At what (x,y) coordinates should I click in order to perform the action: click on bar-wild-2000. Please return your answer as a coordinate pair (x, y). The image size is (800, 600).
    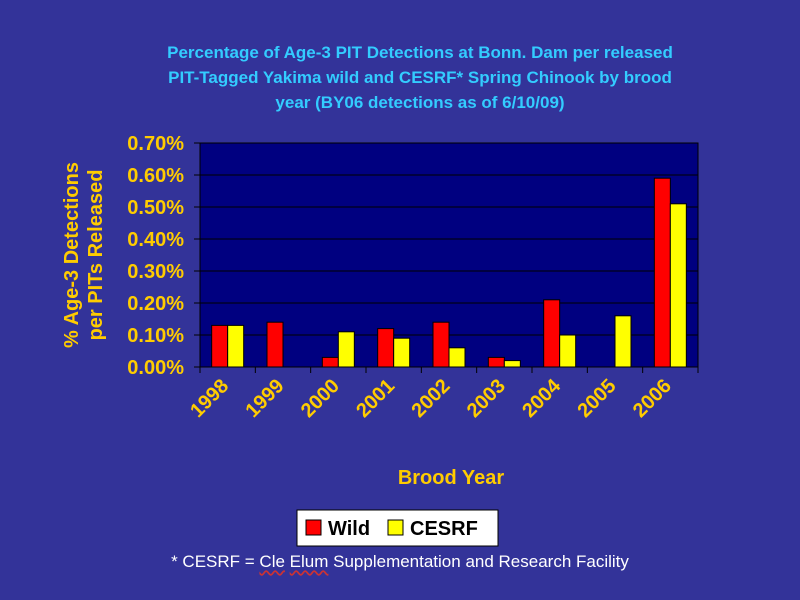
    Looking at the image, I should click on (330, 362).